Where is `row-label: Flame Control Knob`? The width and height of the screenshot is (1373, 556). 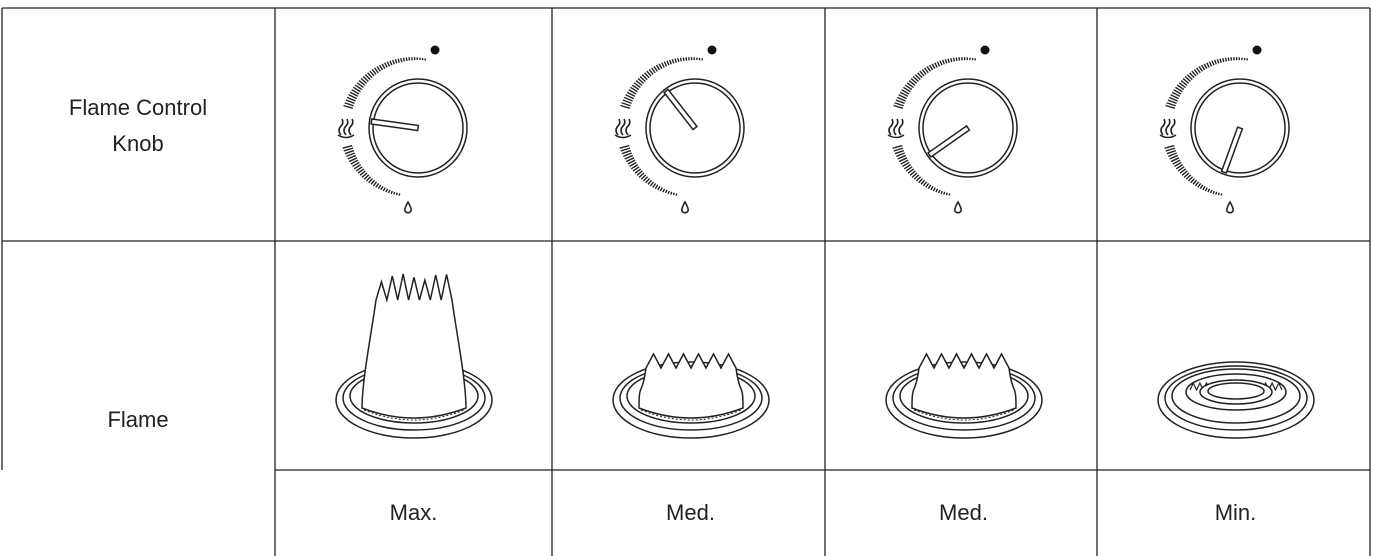
row-label: Flame Control Knob is located at coordinates (138, 125).